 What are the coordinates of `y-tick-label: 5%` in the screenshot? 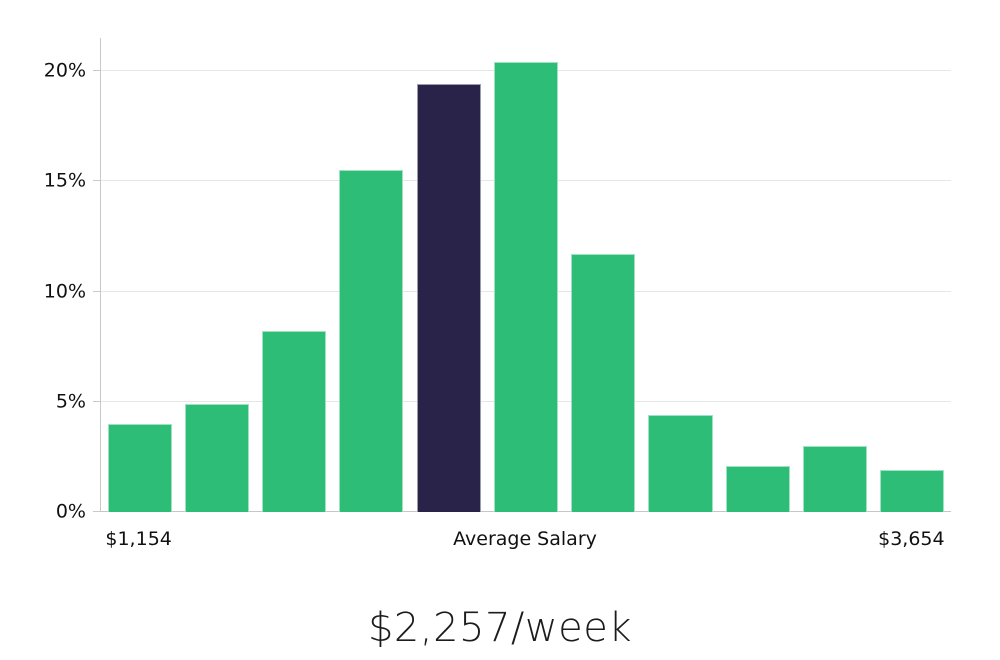 It's located at (70, 401).